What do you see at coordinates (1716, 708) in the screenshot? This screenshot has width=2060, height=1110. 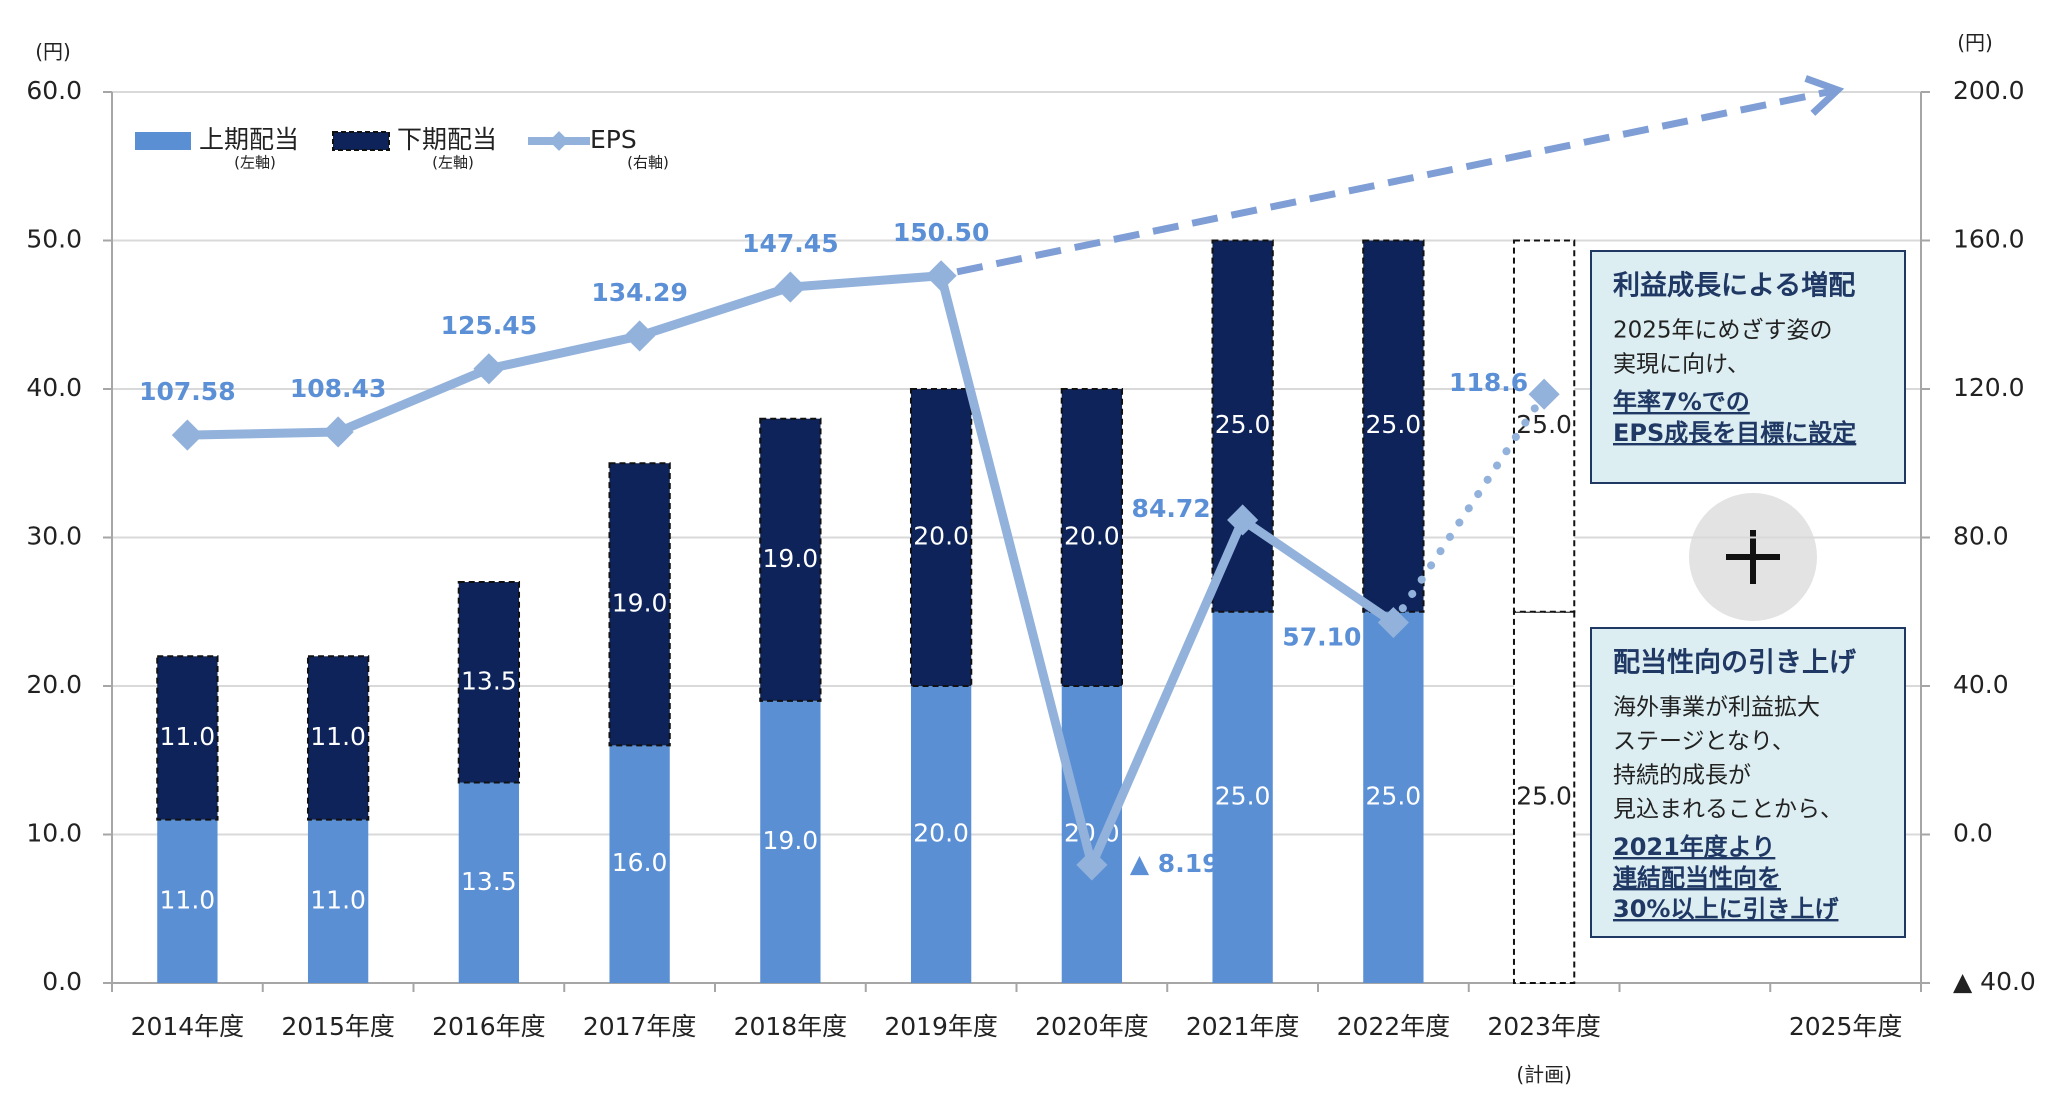 I see `annotation-line: 海外事業が利益拡大` at bounding box center [1716, 708].